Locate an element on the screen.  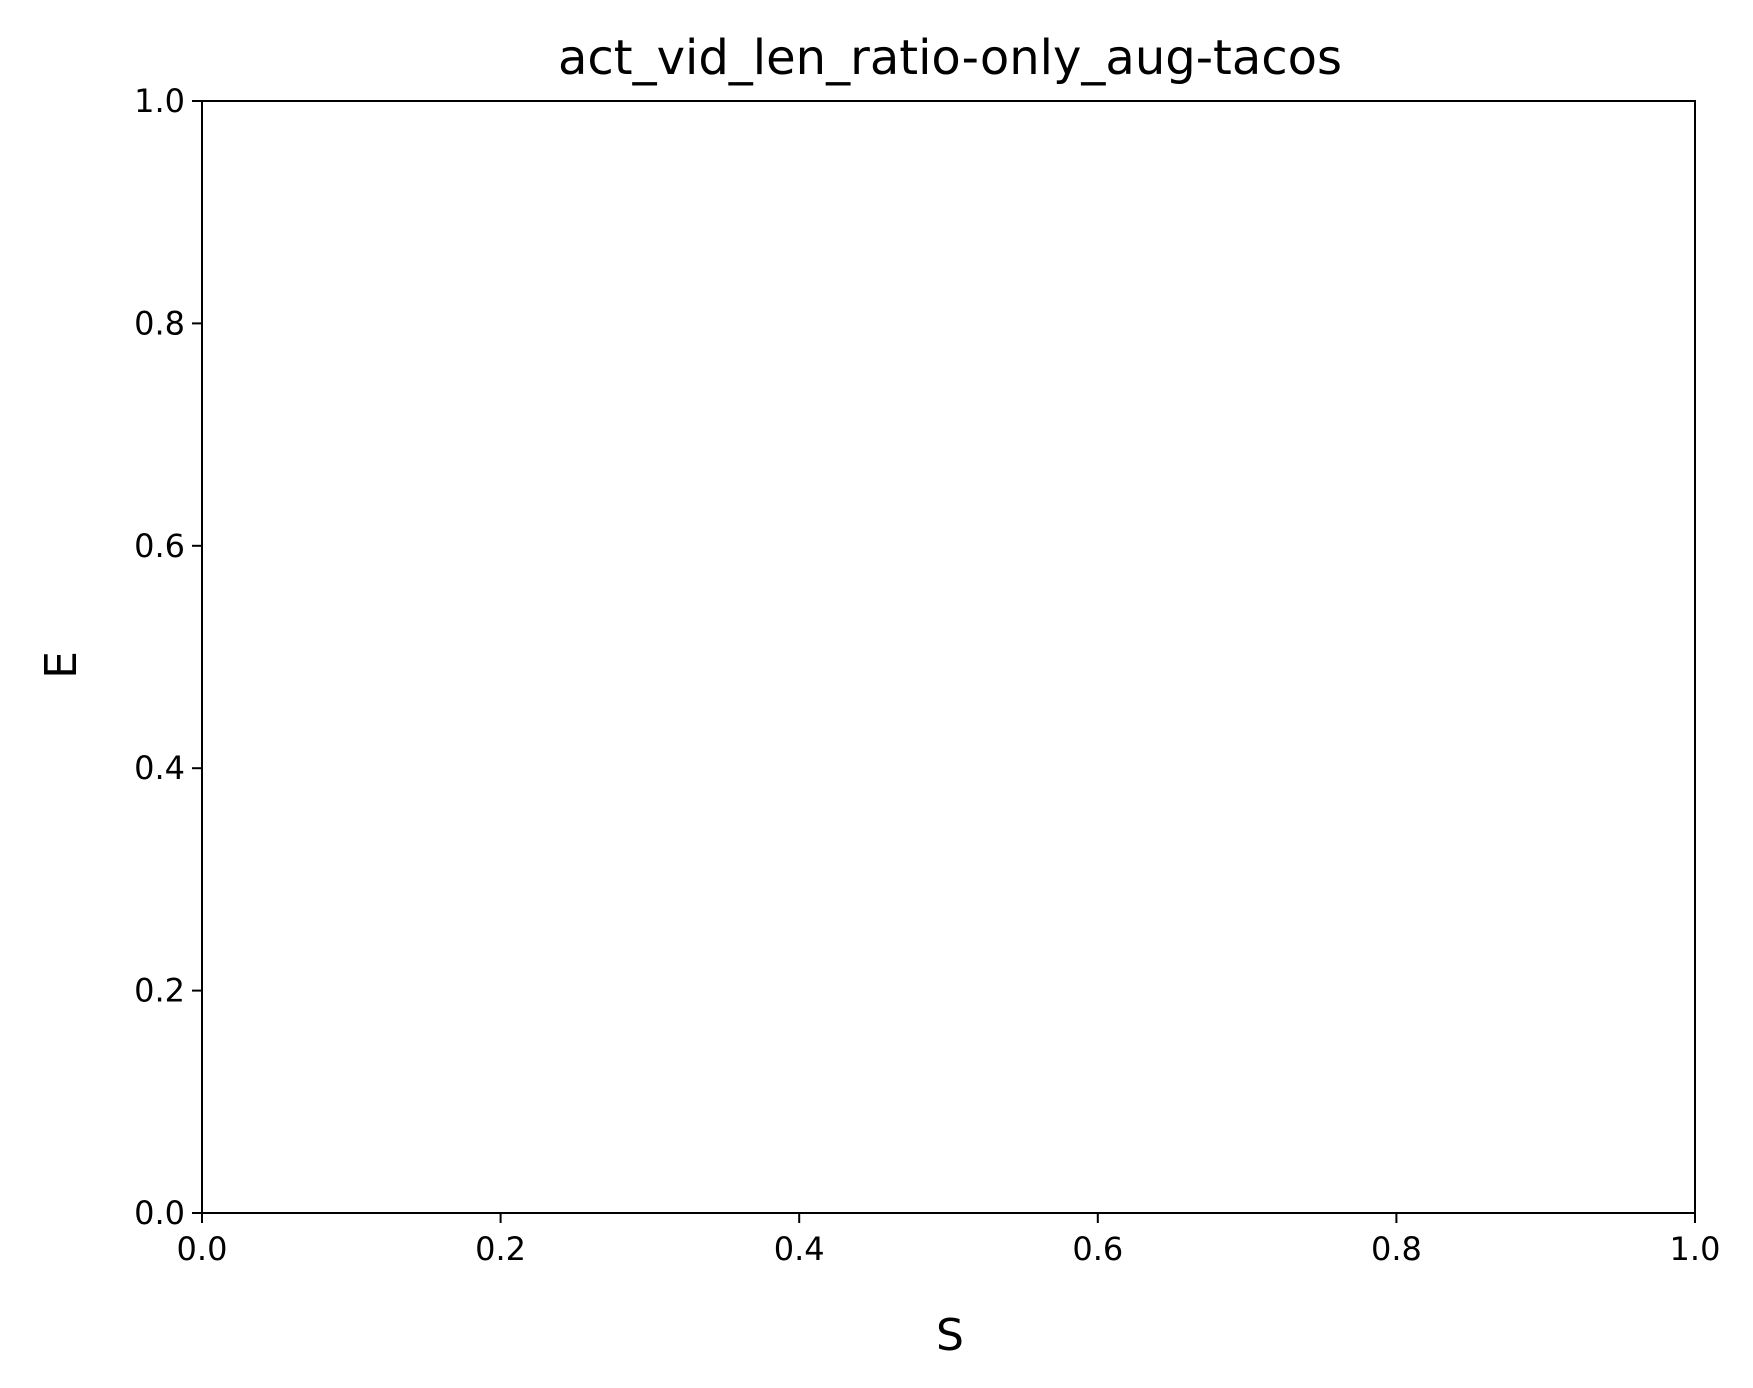
x-tick-label: 0.0 is located at coordinates (202, 1249).